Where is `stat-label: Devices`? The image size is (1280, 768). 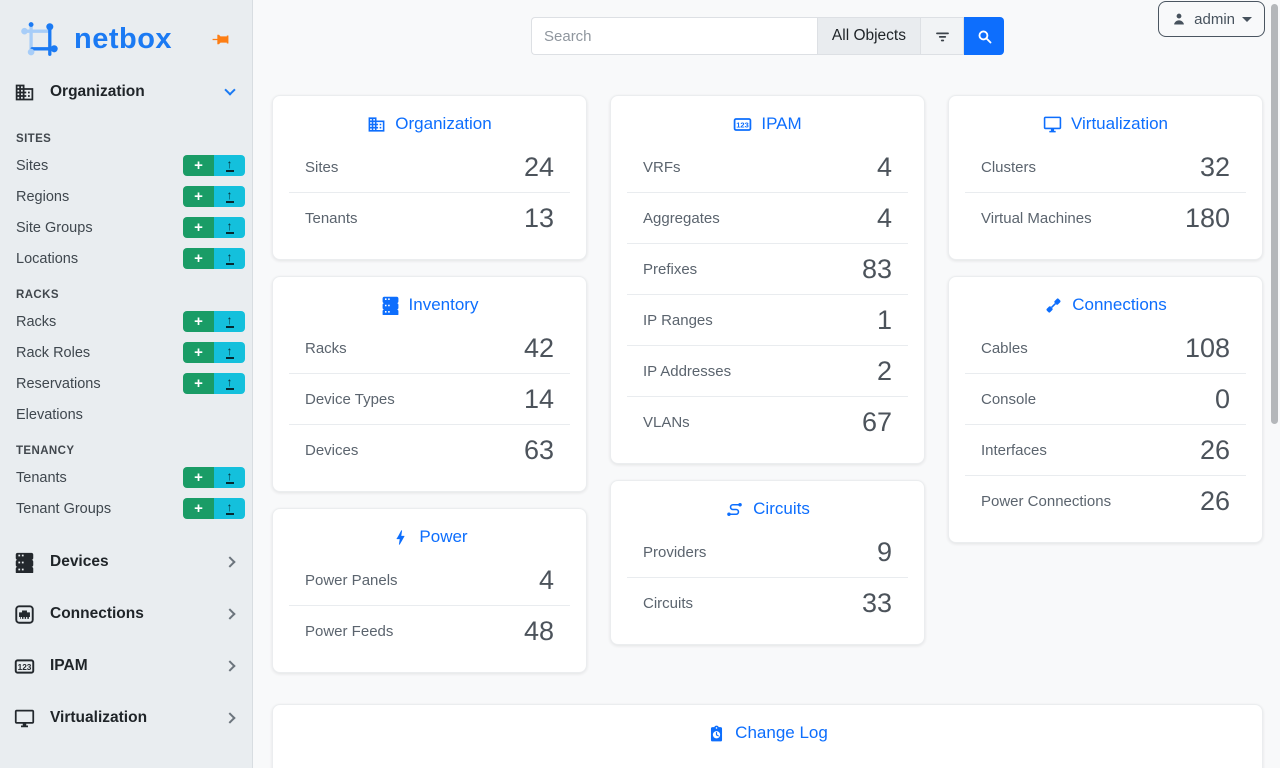 stat-label: Devices is located at coordinates (332, 450).